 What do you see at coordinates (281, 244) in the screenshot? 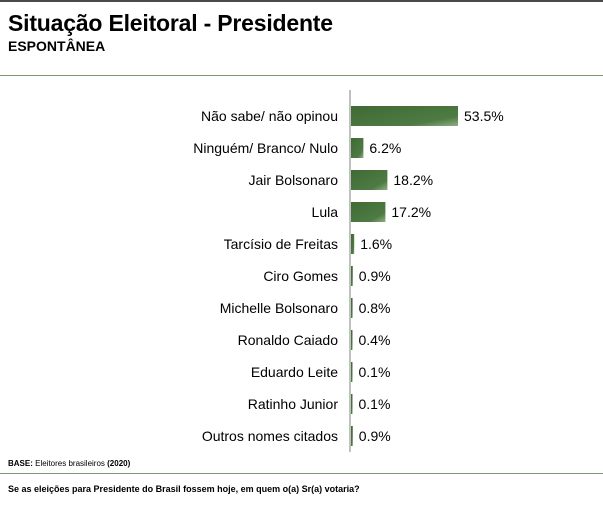
I see `category-label: Tarcísio de Freitas` at bounding box center [281, 244].